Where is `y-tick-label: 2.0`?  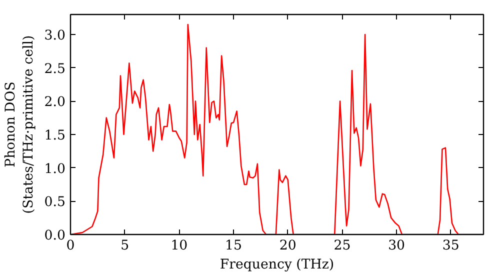 y-tick-label: 2.0 is located at coordinates (55, 102).